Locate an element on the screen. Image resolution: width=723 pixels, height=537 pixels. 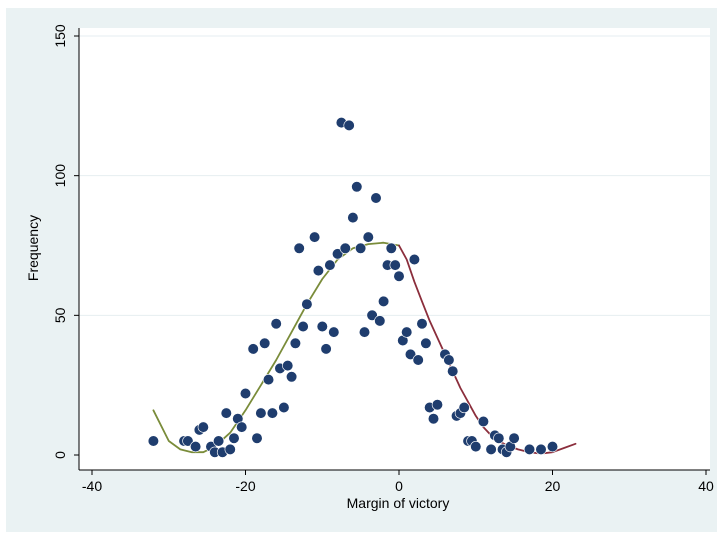
x-tick-label: -40 is located at coordinates (92, 486).